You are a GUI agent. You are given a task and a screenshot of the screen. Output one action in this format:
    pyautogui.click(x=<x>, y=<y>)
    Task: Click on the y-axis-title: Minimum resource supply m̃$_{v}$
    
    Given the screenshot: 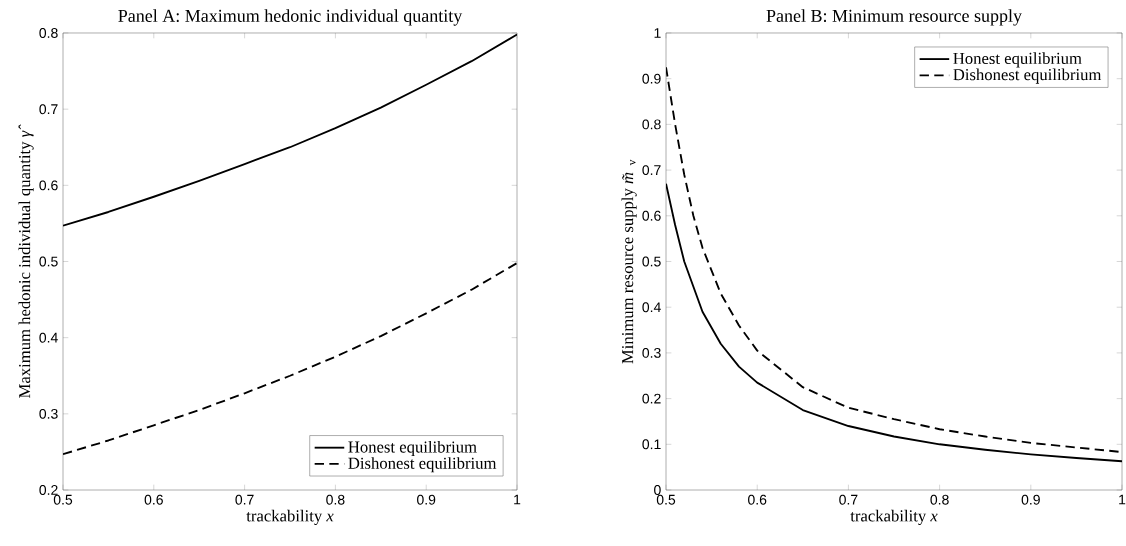 What is the action you would take?
    pyautogui.click(x=629, y=261)
    